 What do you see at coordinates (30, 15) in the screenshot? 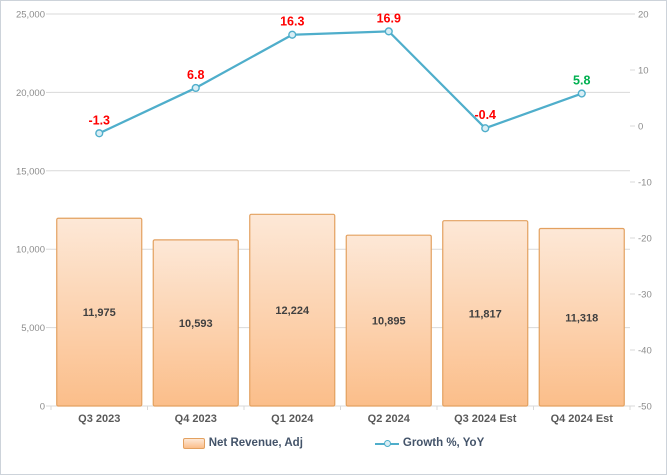
I see `y-axis-left-label: 25,000` at bounding box center [30, 15].